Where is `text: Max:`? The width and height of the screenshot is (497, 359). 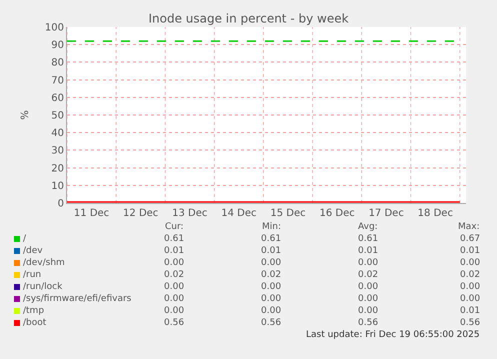 text: Max: is located at coordinates (469, 227).